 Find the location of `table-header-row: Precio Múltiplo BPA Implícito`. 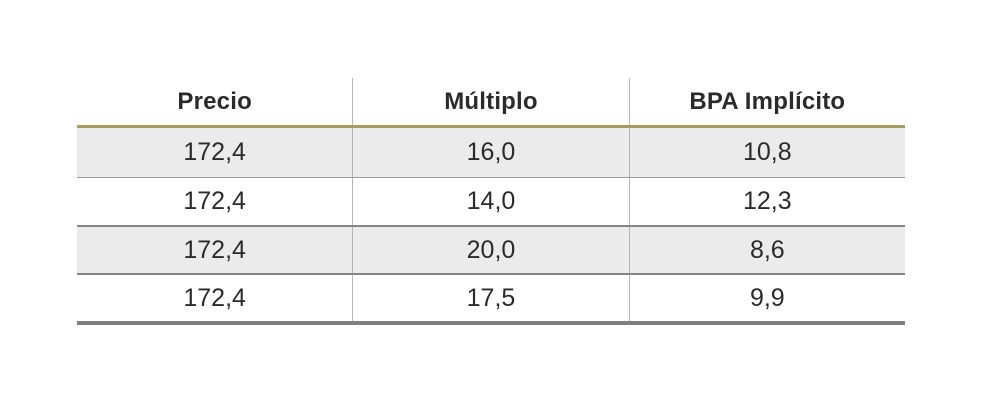

table-header-row: Precio Múltiplo BPA Implícito is located at coordinates (491, 103).